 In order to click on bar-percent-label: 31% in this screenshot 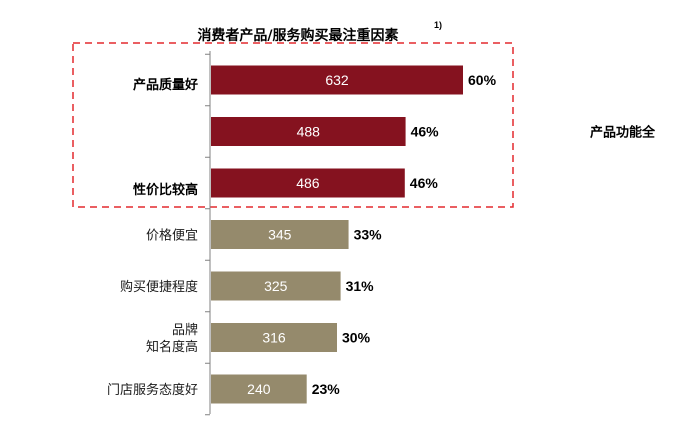, I will do `click(360, 286)`.